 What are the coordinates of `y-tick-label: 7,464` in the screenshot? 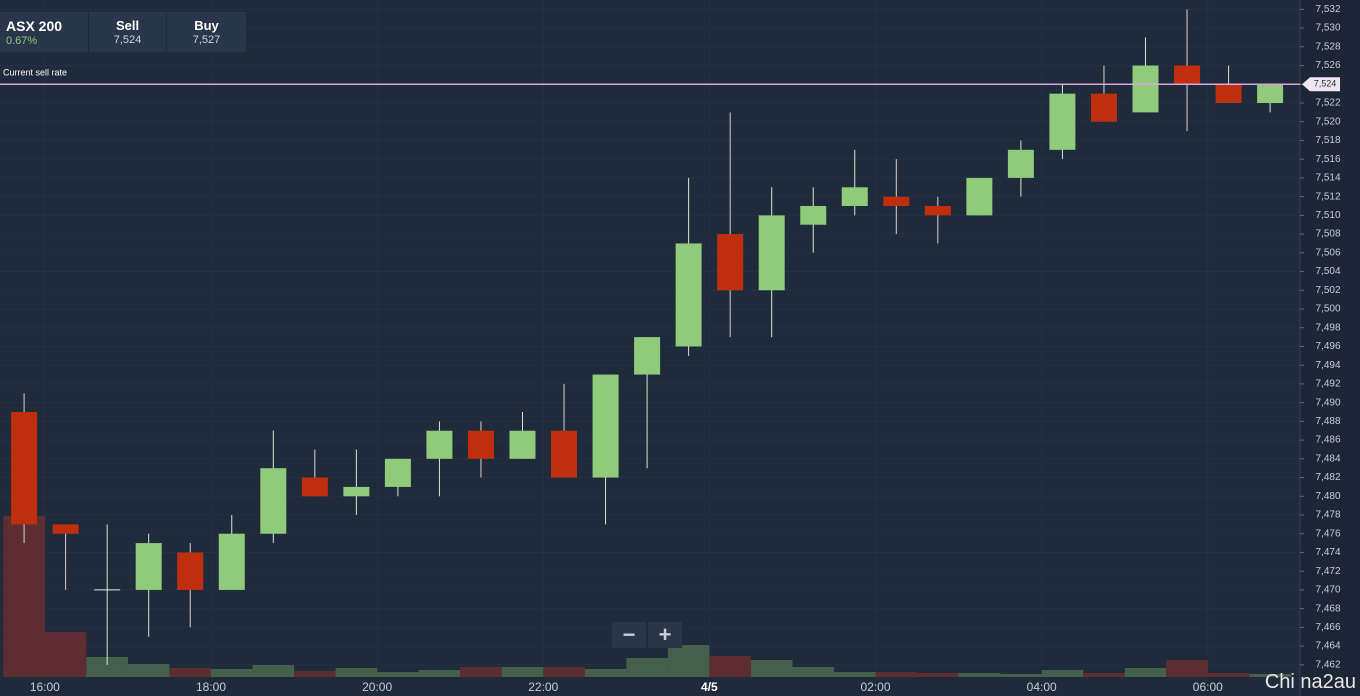 It's located at (1327, 646).